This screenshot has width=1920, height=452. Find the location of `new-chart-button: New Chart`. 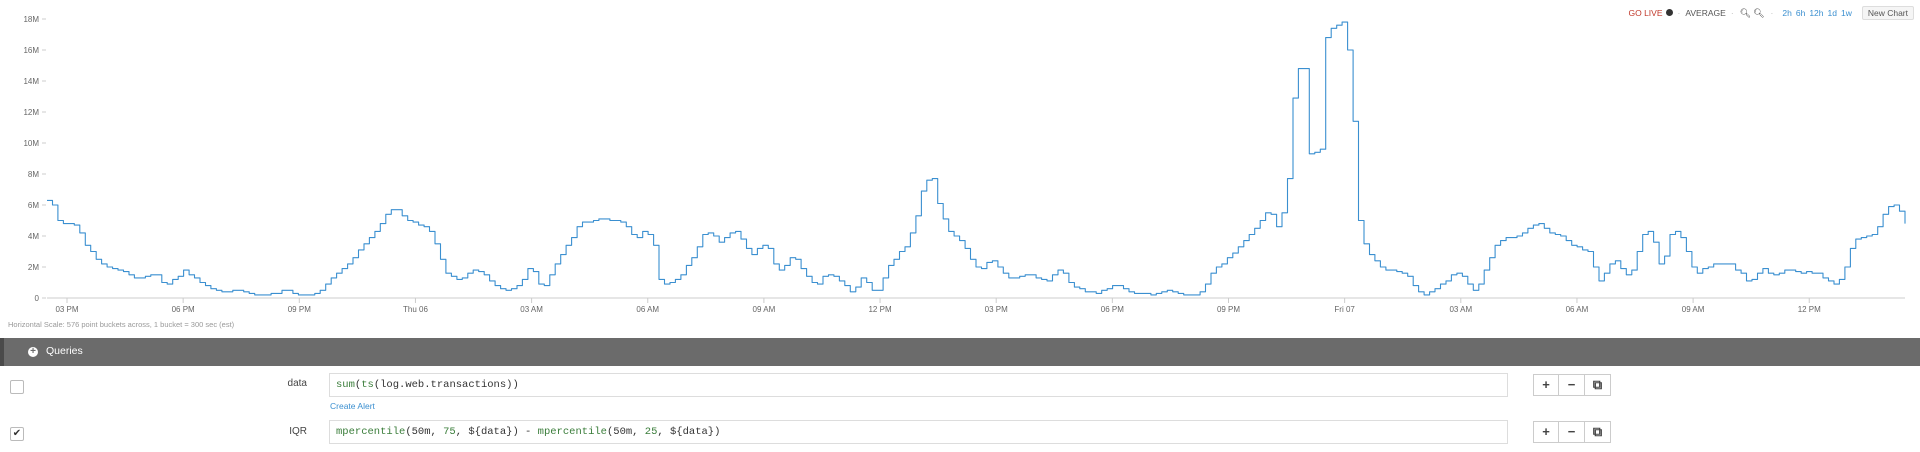

new-chart-button: New Chart is located at coordinates (1887, 13).